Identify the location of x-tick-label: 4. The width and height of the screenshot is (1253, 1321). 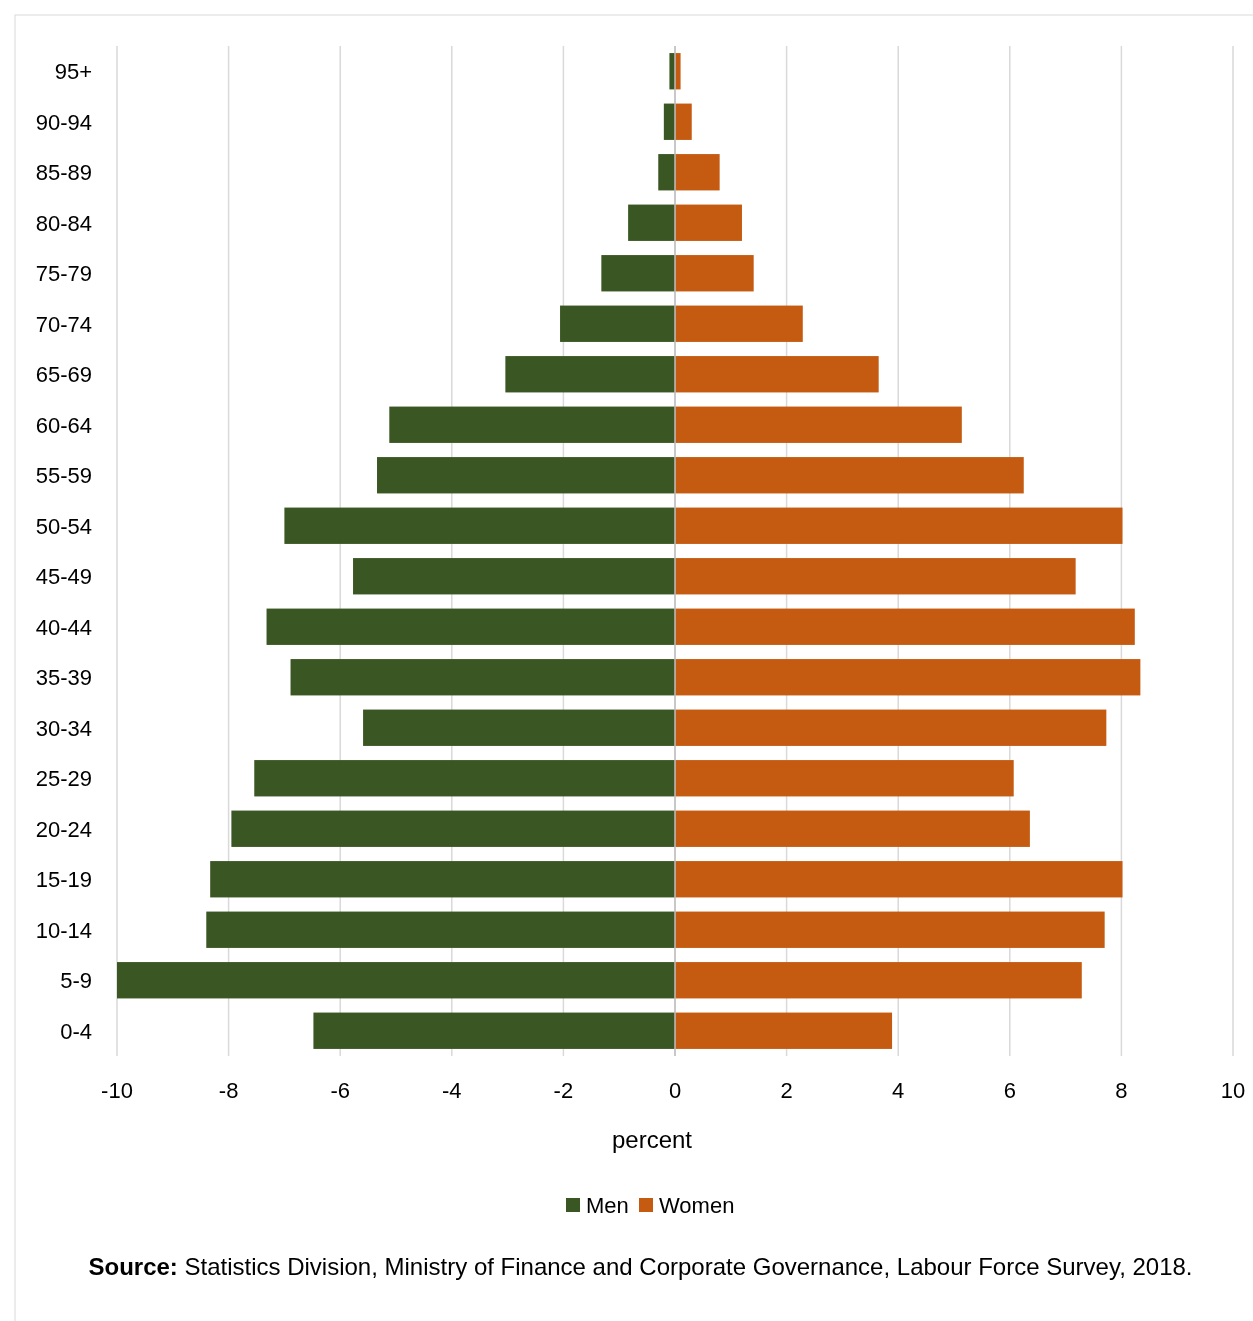
(898, 1090).